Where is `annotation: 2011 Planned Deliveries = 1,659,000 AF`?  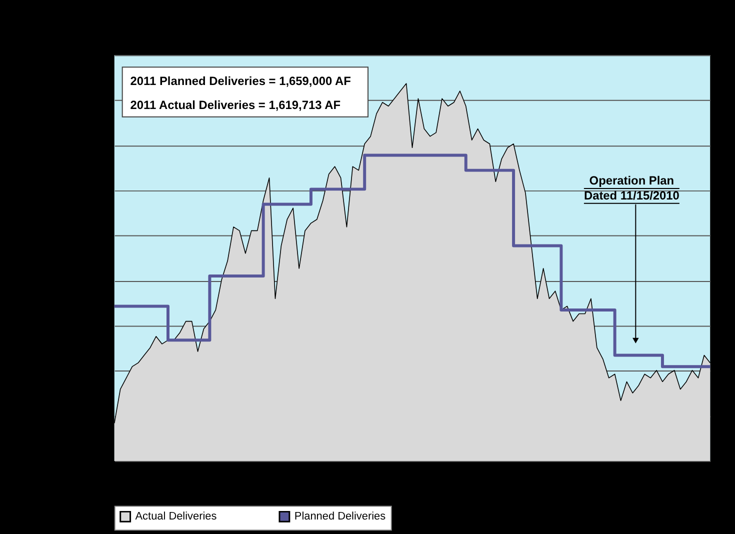 annotation: 2011 Planned Deliveries = 1,659,000 AF is located at coordinates (240, 81).